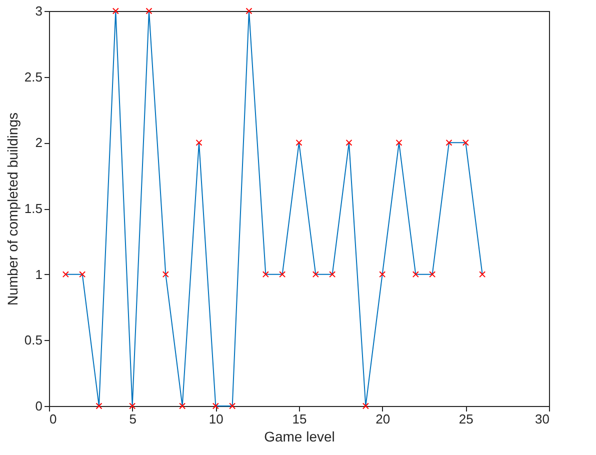 This screenshot has height=455, width=596. What do you see at coordinates (542, 419) in the screenshot?
I see `x-tick-label: 30` at bounding box center [542, 419].